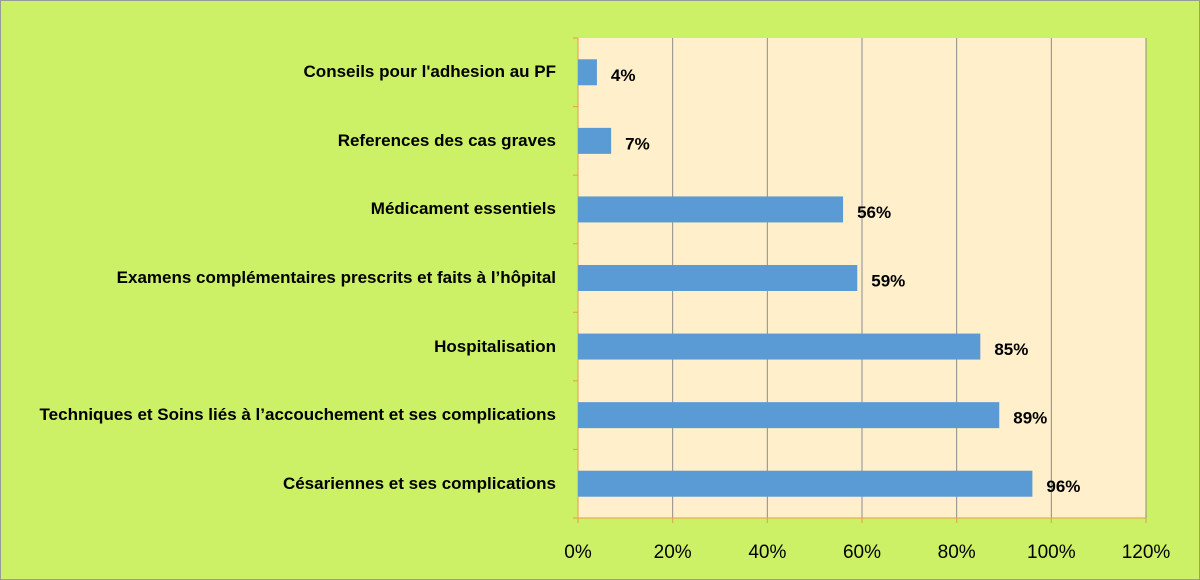 This screenshot has width=1200, height=580. What do you see at coordinates (1063, 486) in the screenshot?
I see `value-label: 96%` at bounding box center [1063, 486].